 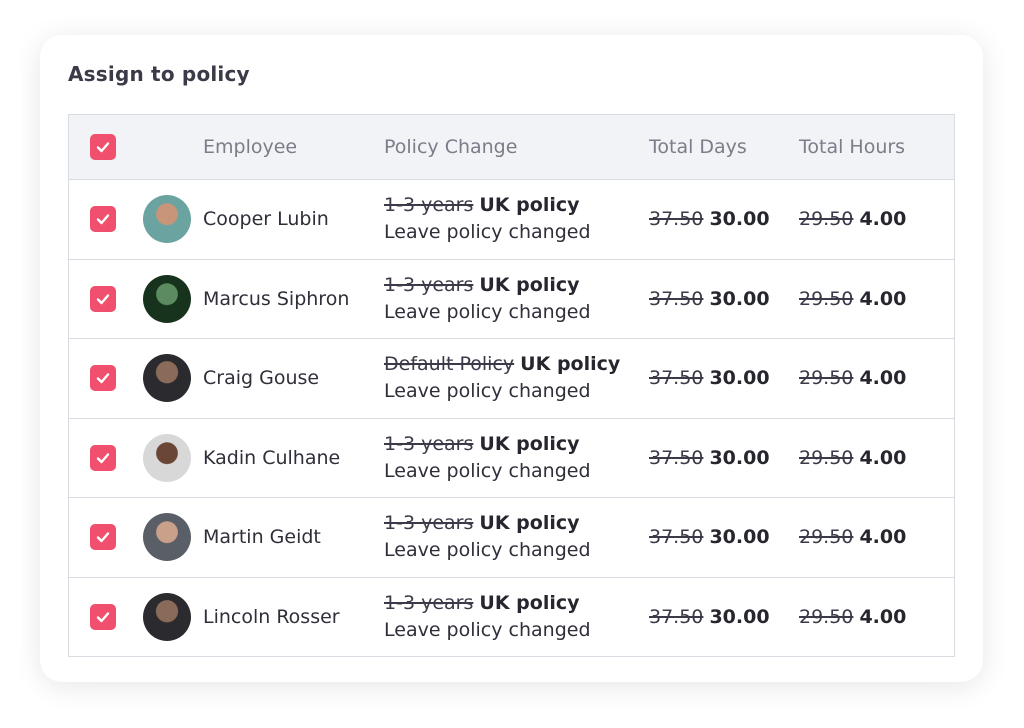 What do you see at coordinates (698, 147) in the screenshot?
I see `column-header: Total Days` at bounding box center [698, 147].